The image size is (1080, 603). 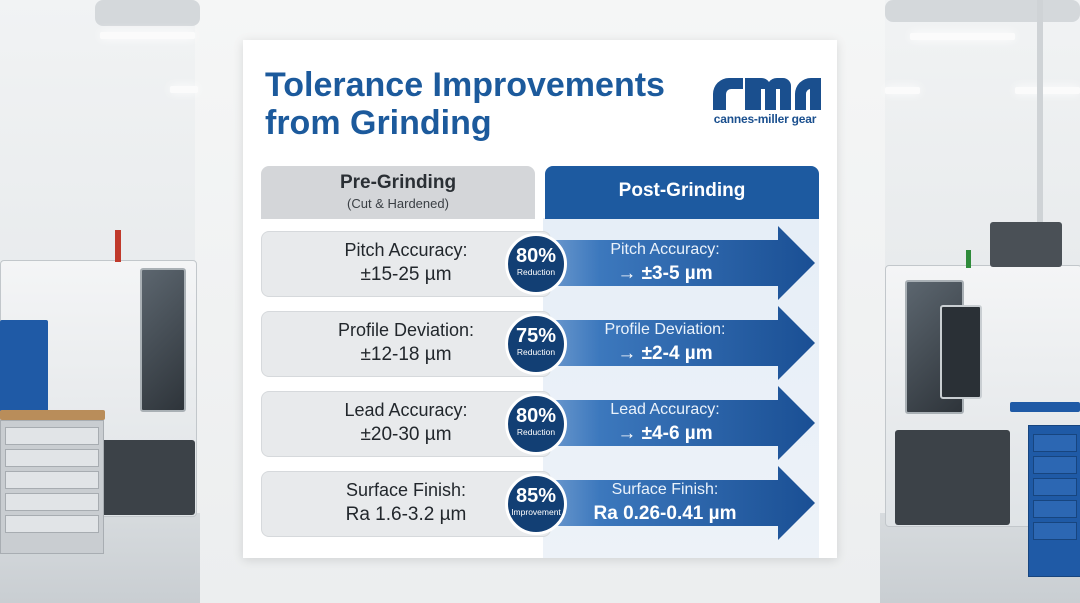 What do you see at coordinates (1040, 111) in the screenshot?
I see `ceiling-pole` at bounding box center [1040, 111].